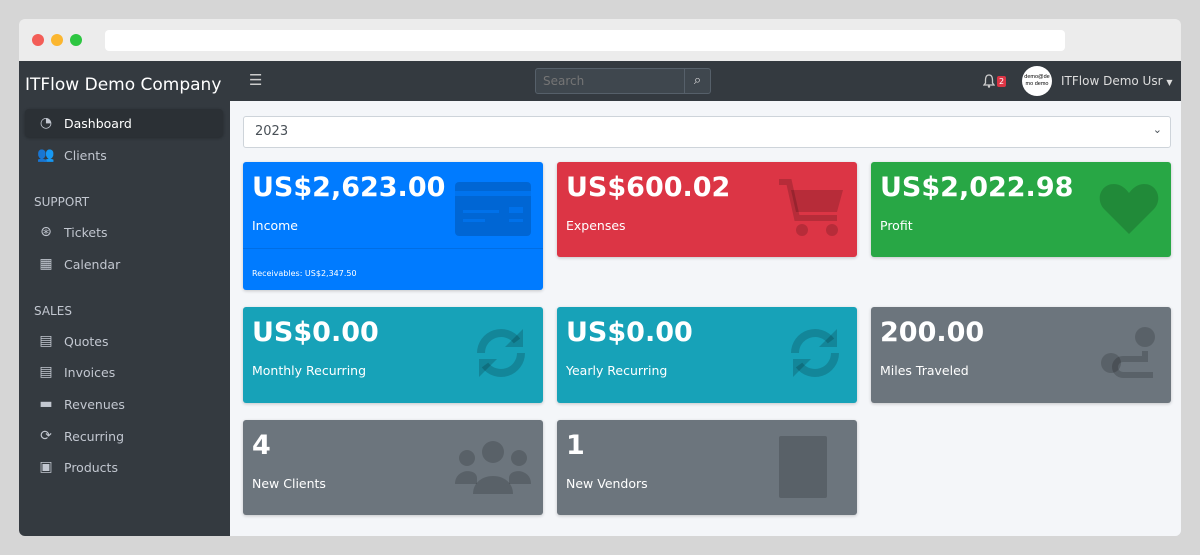  Describe the element at coordinates (91, 467) in the screenshot. I see `sidebar-item-label: Products` at that location.